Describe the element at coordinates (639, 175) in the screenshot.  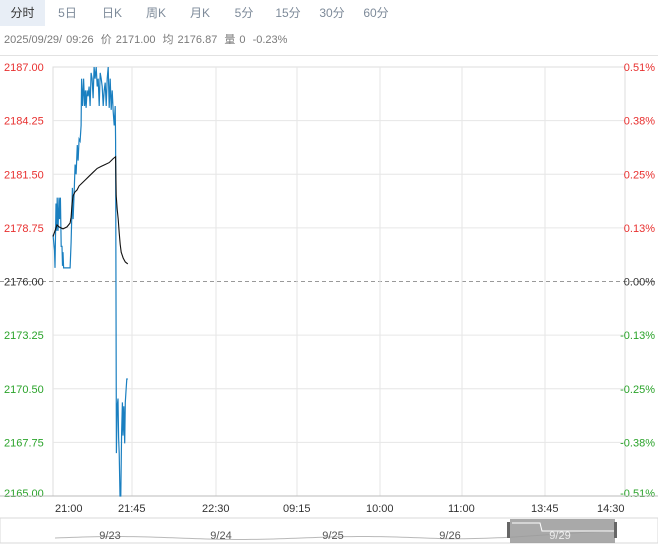
I see `y-tick-right: 0.25%` at that location.